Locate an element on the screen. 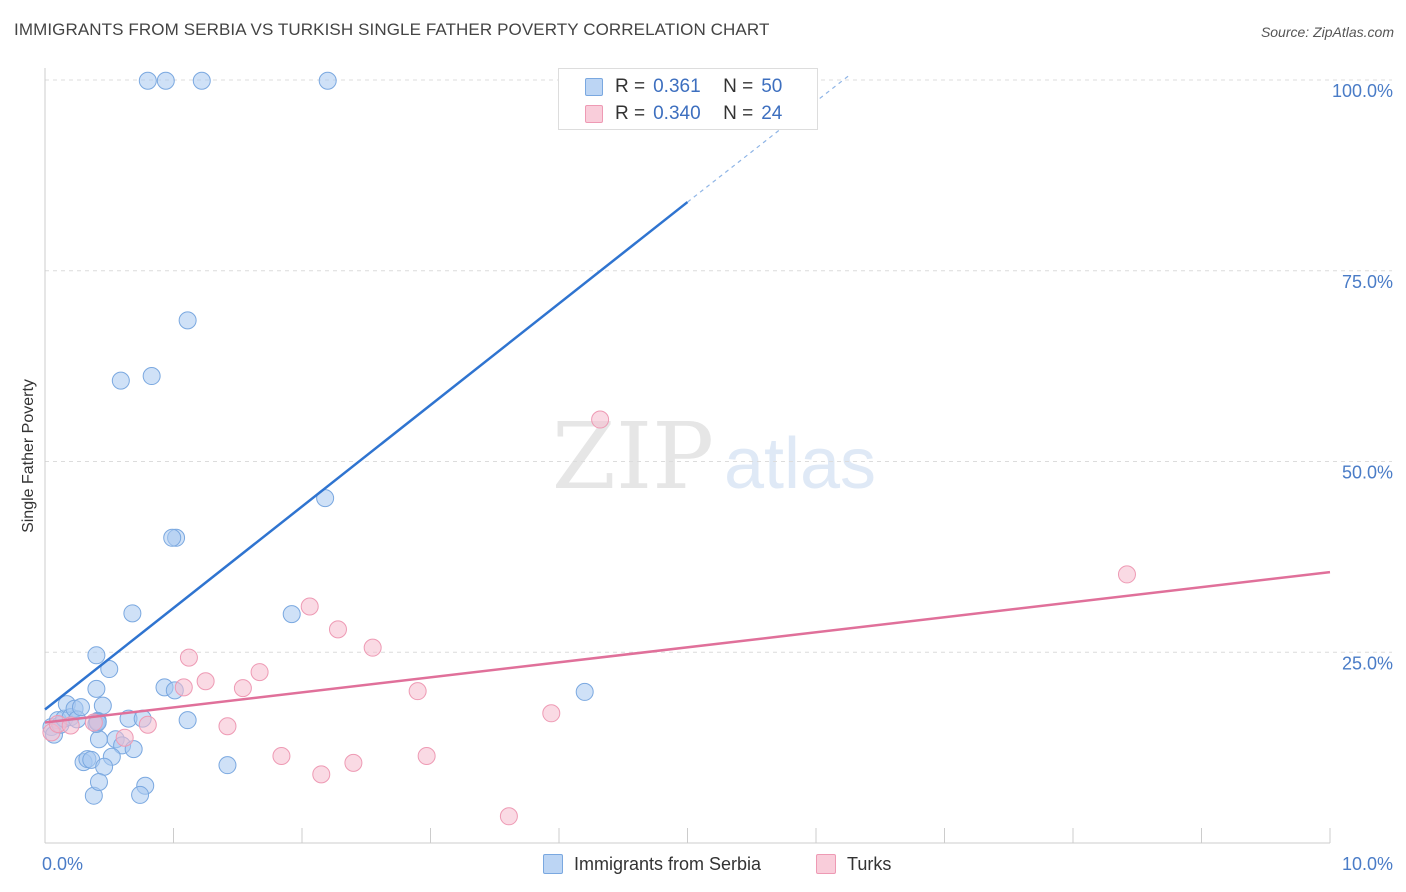  bottom-legend-label-turks: Turks is located at coordinates (869, 863).